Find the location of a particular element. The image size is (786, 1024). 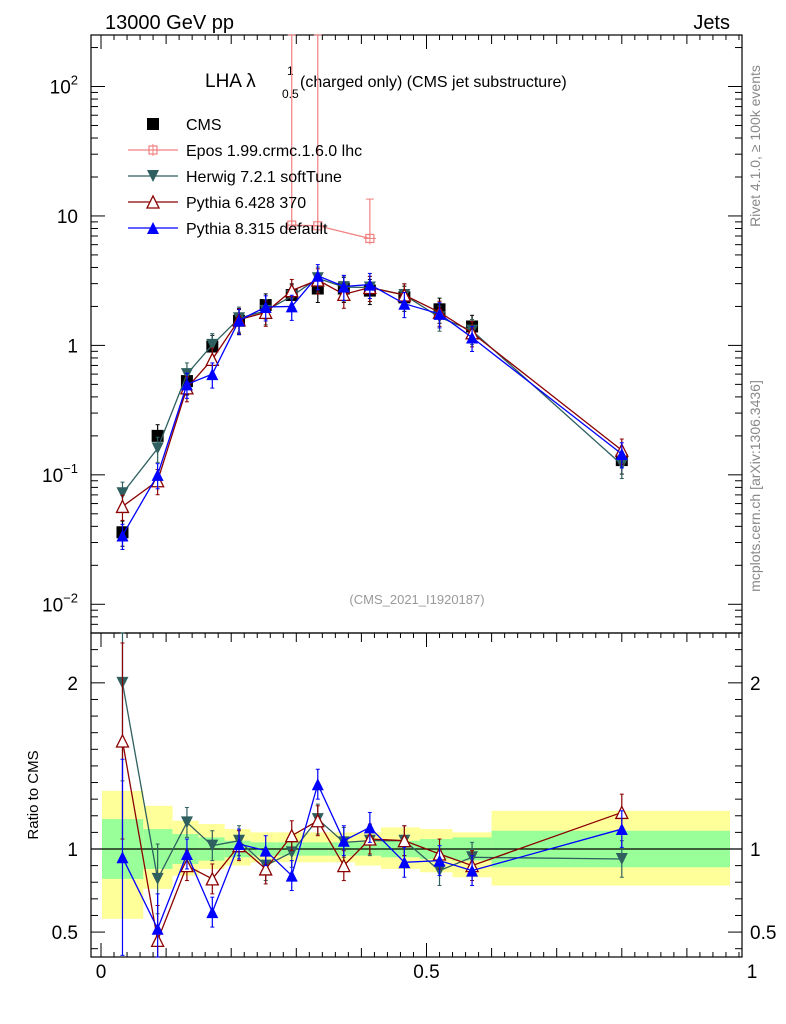

series-epos is located at coordinates (330, 139).